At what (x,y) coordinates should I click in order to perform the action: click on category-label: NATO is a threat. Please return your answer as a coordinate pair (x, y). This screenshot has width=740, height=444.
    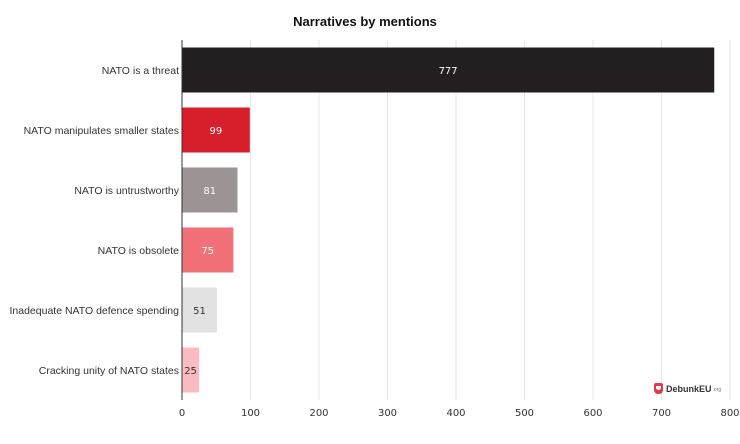
    Looking at the image, I should click on (140, 71).